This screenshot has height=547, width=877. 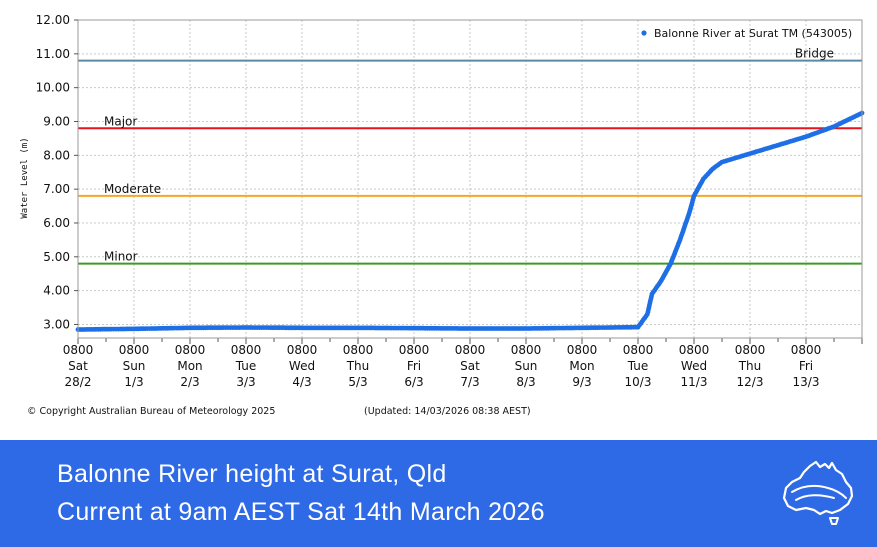 What do you see at coordinates (134, 366) in the screenshot?
I see `x-tick-label: 0800 Sun 1/3` at bounding box center [134, 366].